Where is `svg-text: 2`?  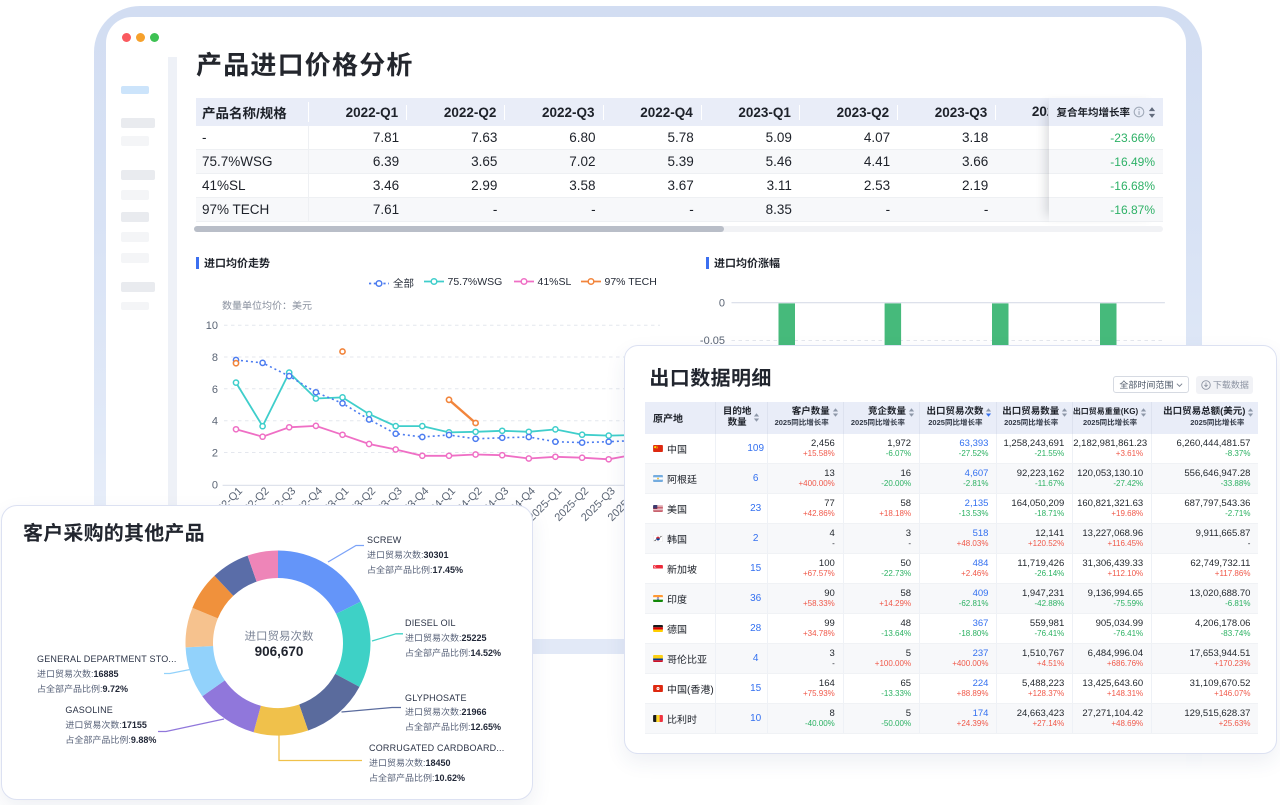 svg-text: 2 is located at coordinates (215, 454).